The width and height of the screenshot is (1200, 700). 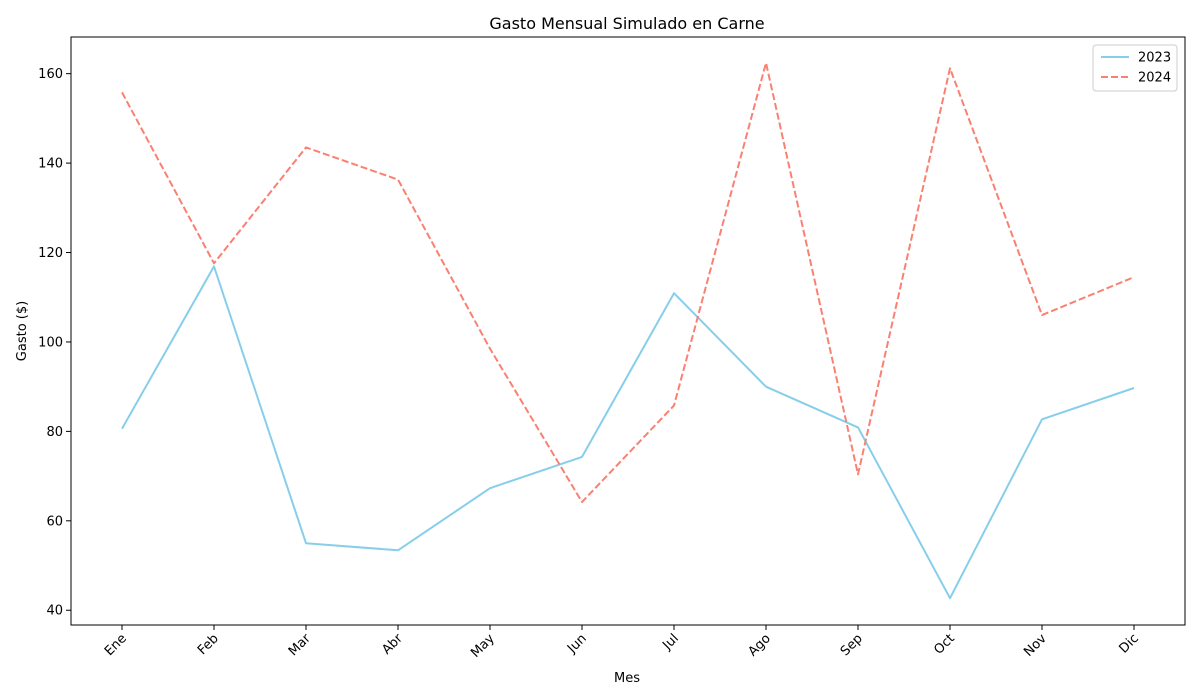 What do you see at coordinates (1129, 643) in the screenshot?
I see `x-tick-label: Dic` at bounding box center [1129, 643].